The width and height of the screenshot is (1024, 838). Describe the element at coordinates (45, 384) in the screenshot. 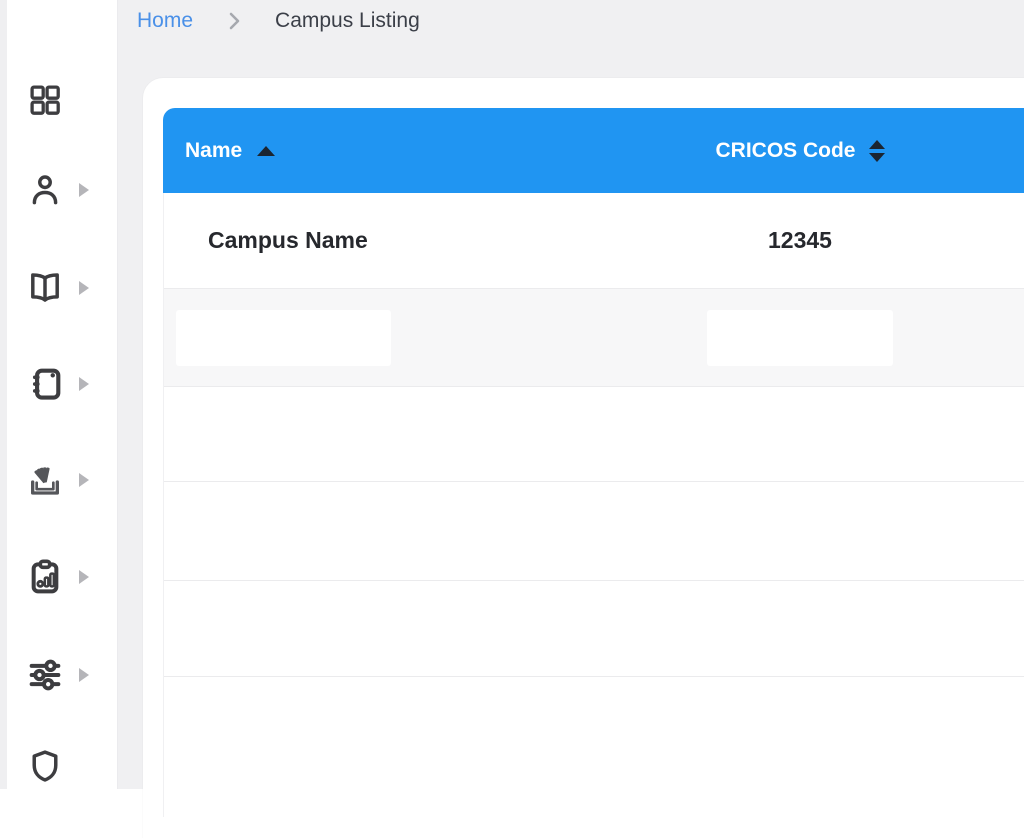

I see `notebook-icon` at that location.